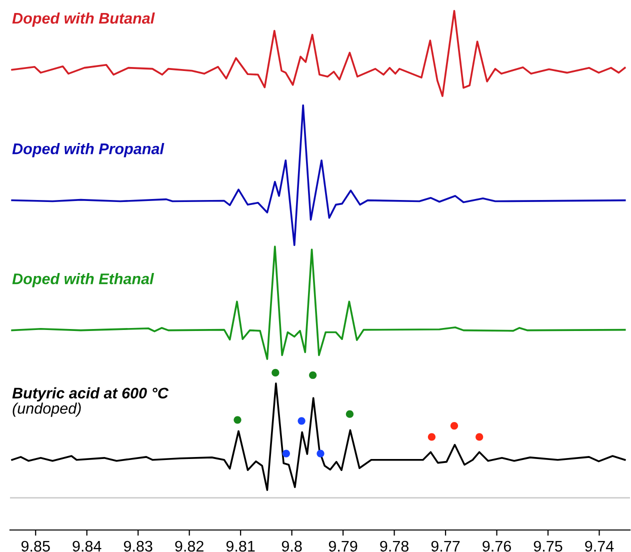 This screenshot has height=552, width=631. Describe the element at coordinates (599, 546) in the screenshot. I see `x-tick-label: 9.74` at that location.